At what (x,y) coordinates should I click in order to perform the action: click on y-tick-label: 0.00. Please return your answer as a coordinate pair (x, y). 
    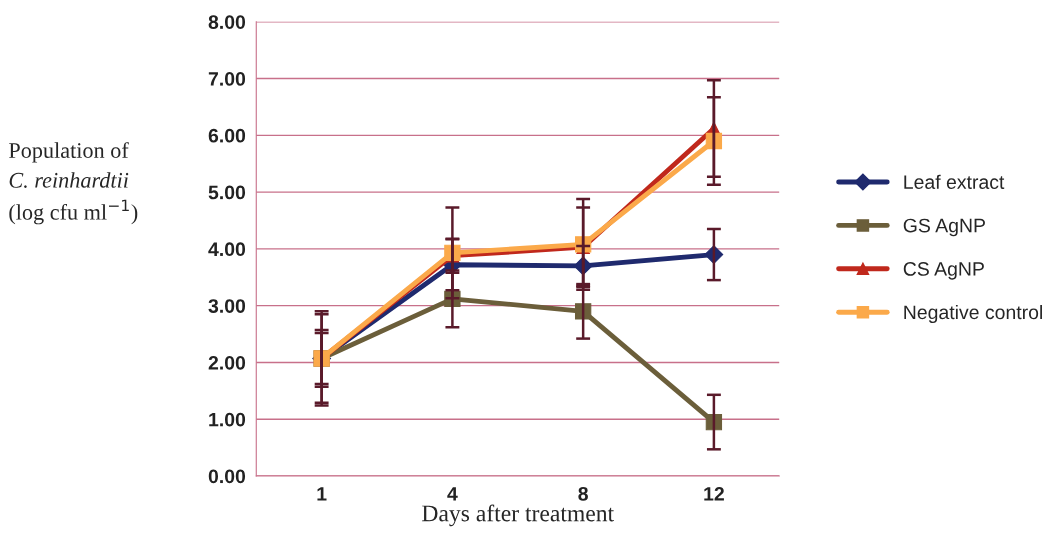
    Looking at the image, I should click on (227, 476).